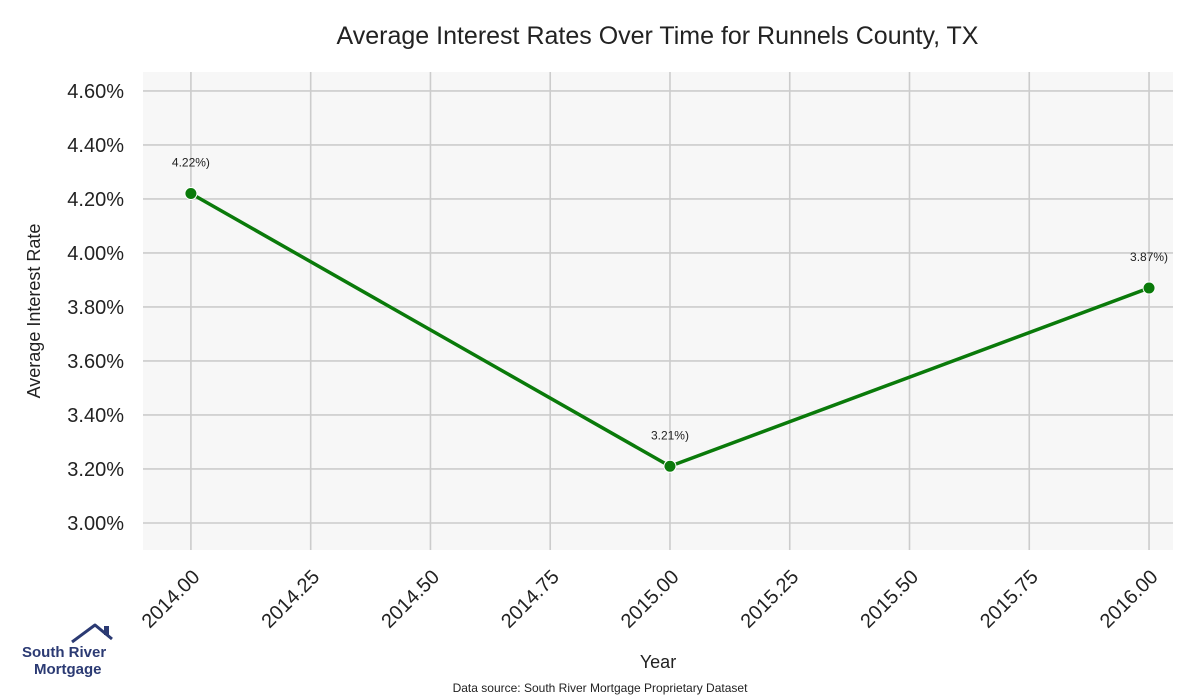  I want to click on x-tick-label: 2014.75, so click(530, 599).